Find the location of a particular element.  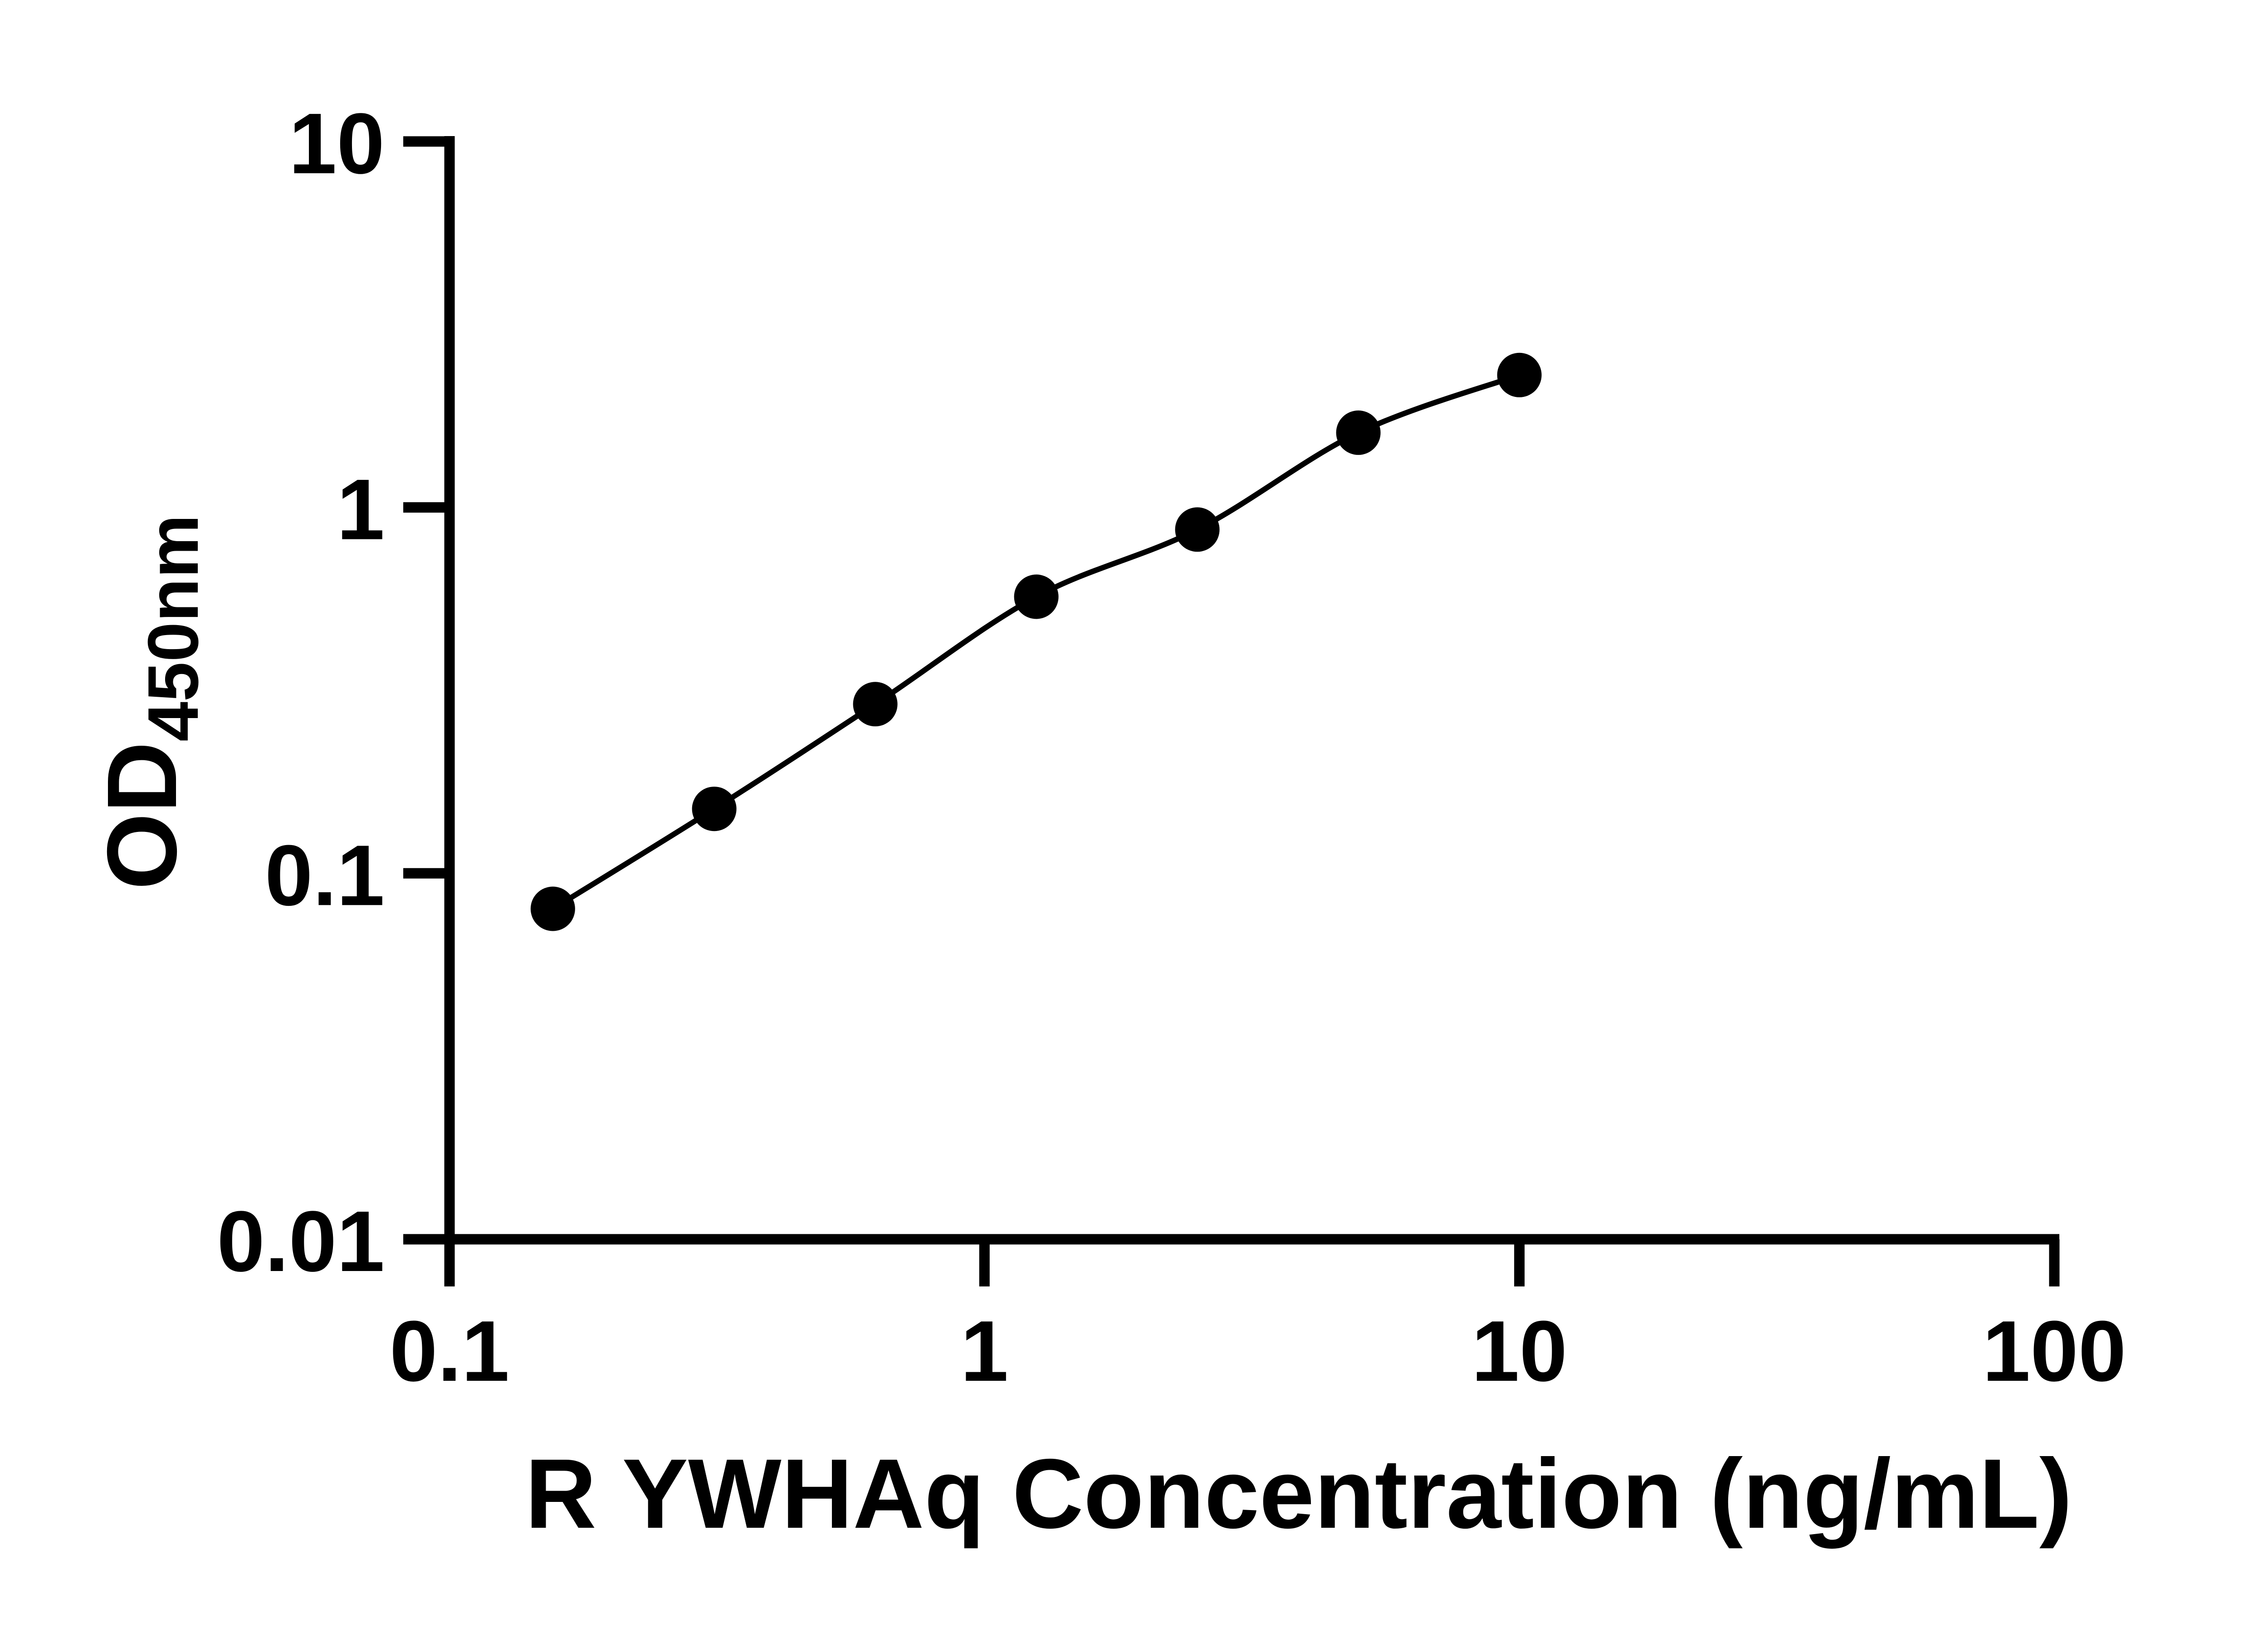

standard-curve-line is located at coordinates (1036, 642).